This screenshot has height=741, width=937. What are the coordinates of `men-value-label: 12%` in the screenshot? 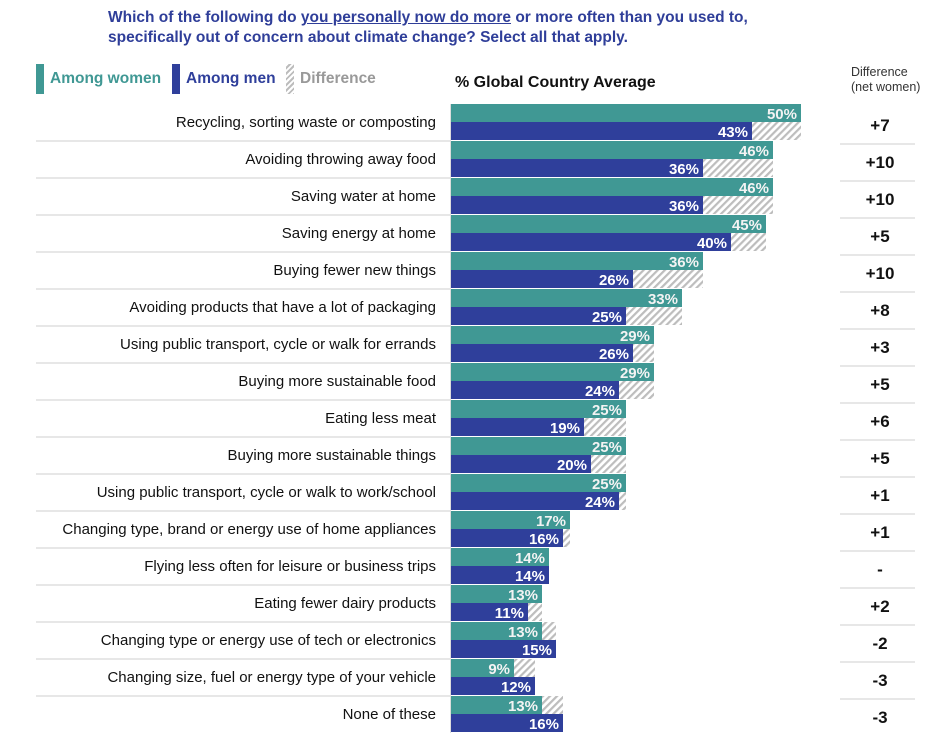 It's located at (516, 687).